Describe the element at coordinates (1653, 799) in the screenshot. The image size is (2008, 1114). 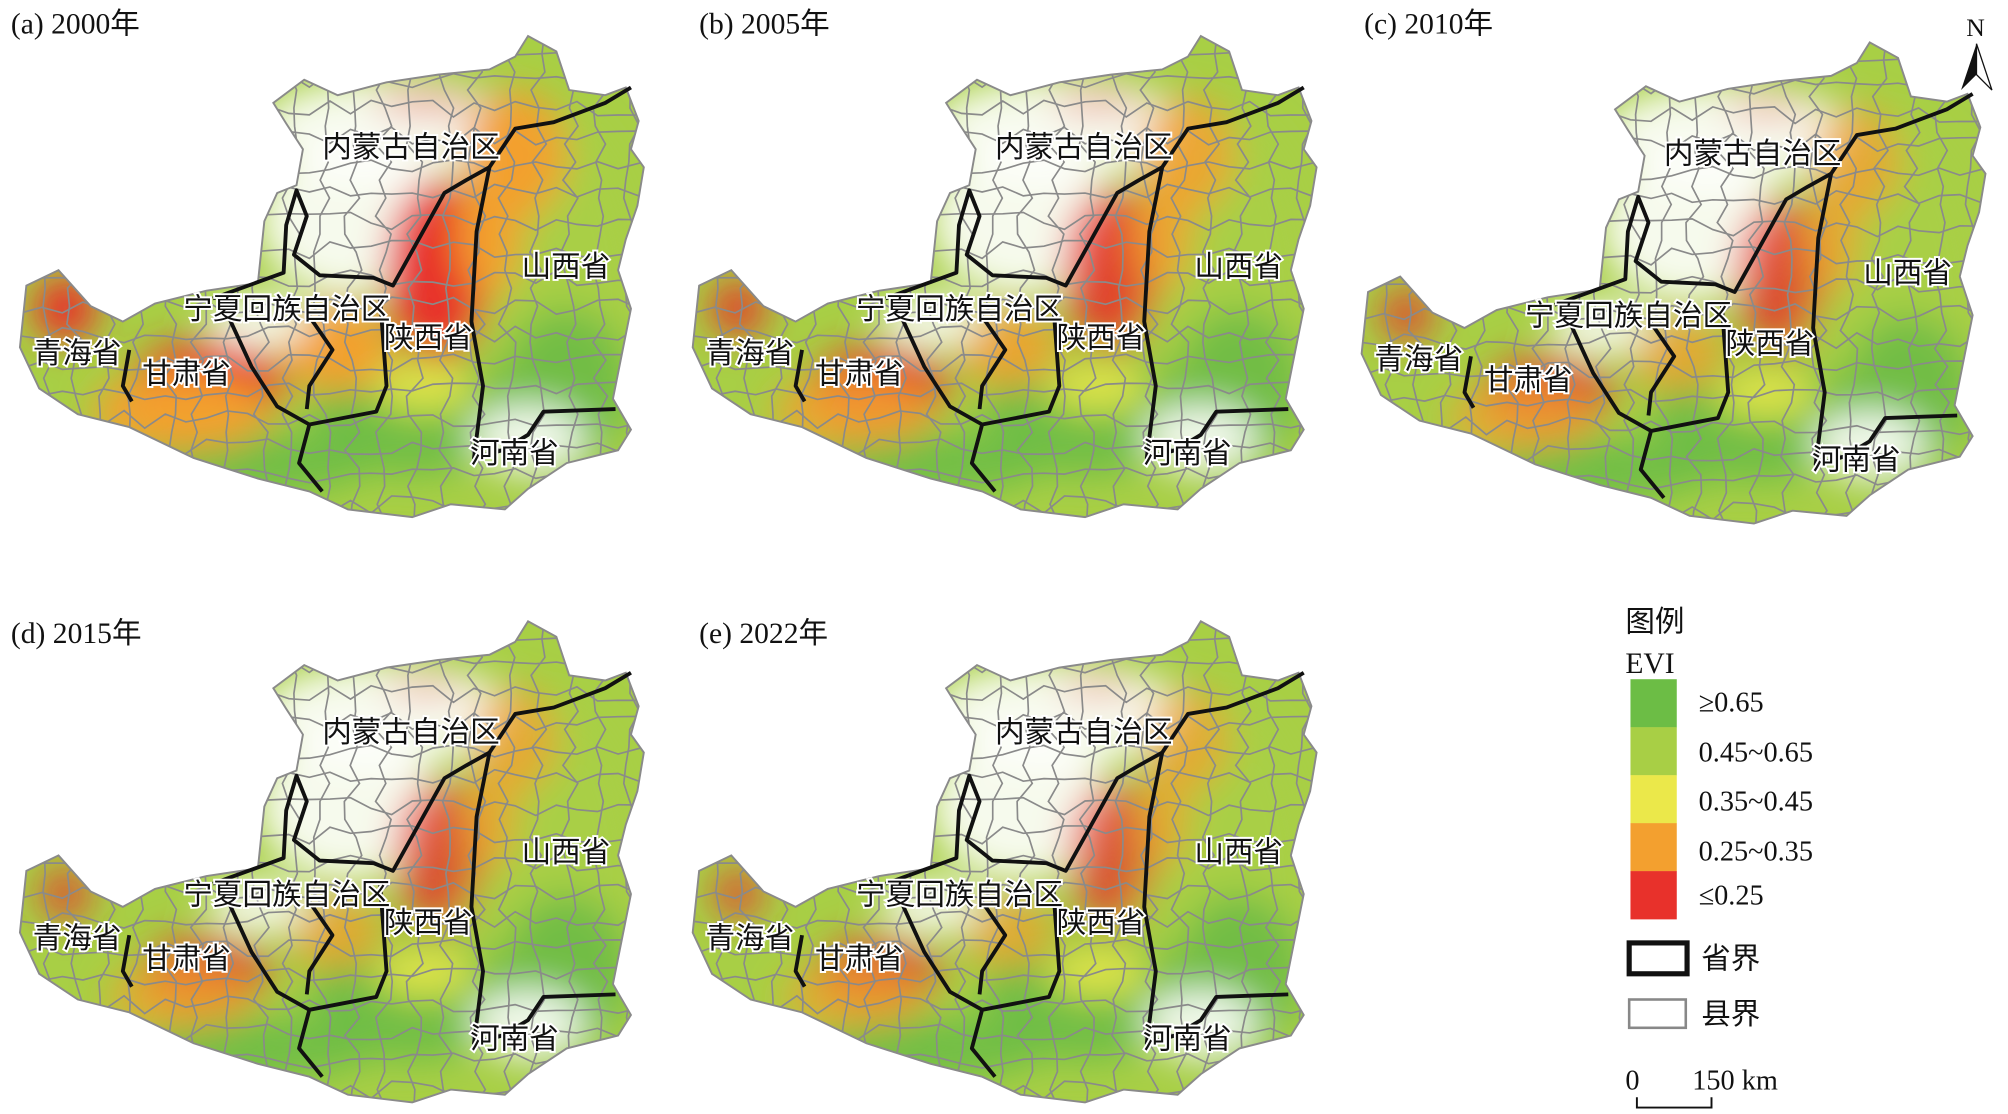
I see `legend-swatch` at that location.